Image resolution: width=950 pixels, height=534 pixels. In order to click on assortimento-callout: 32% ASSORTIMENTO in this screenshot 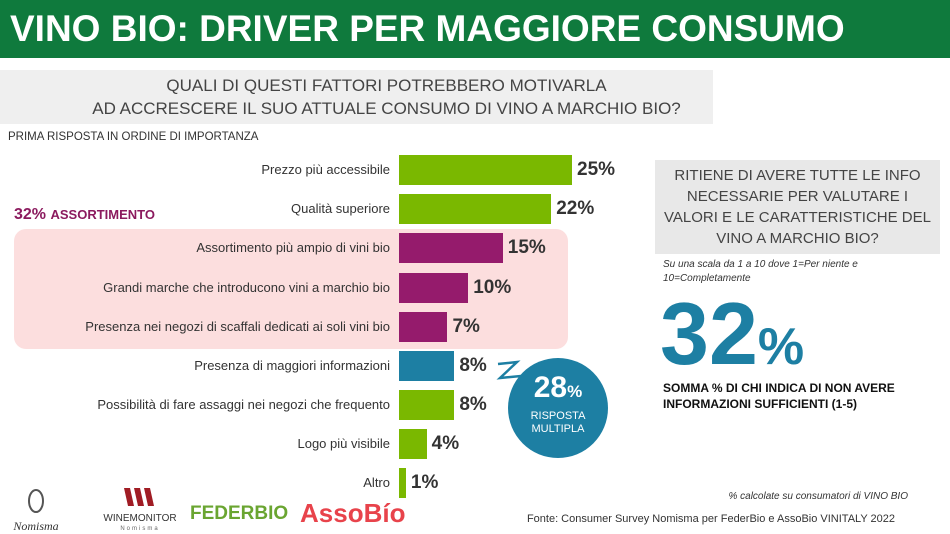, I will do `click(84, 215)`.